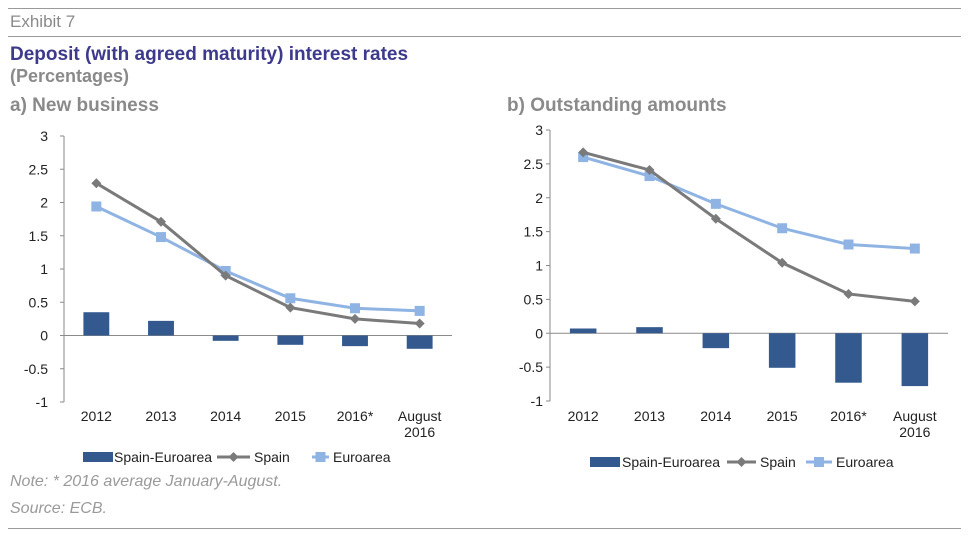  Describe the element at coordinates (537, 401) in the screenshot. I see `panel-b-y-tick-label: -1` at that location.